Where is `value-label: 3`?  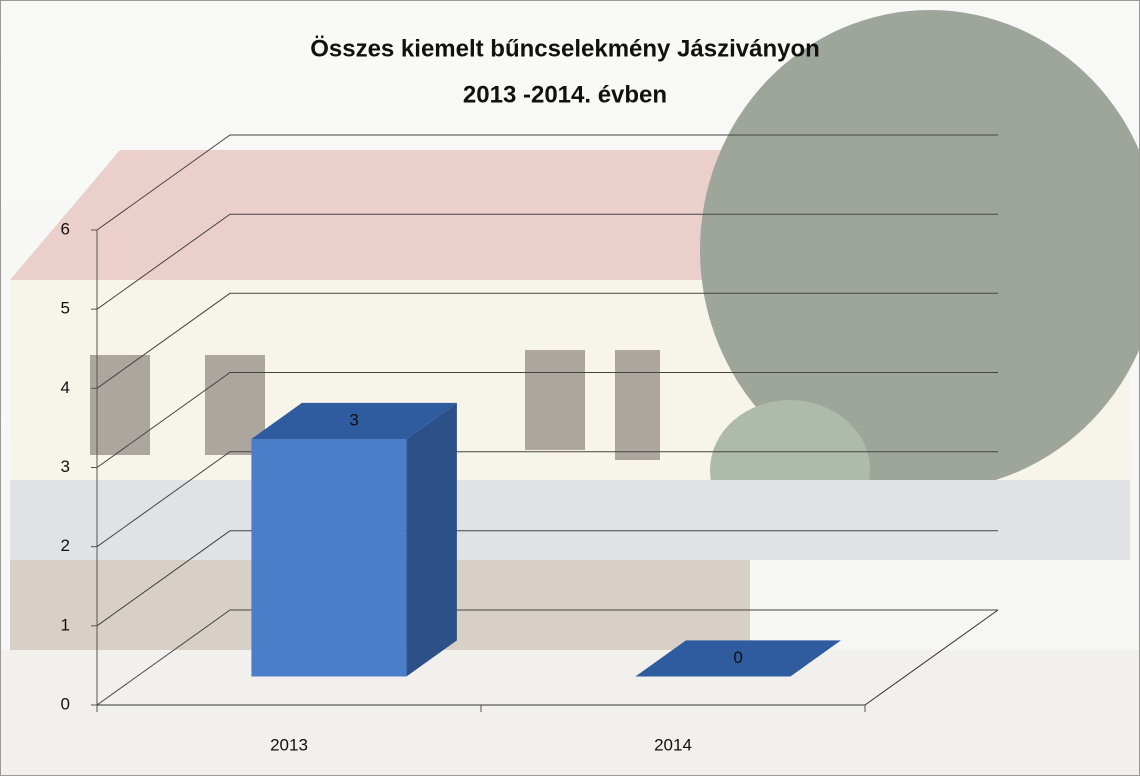
value-label: 3 is located at coordinates (353, 419).